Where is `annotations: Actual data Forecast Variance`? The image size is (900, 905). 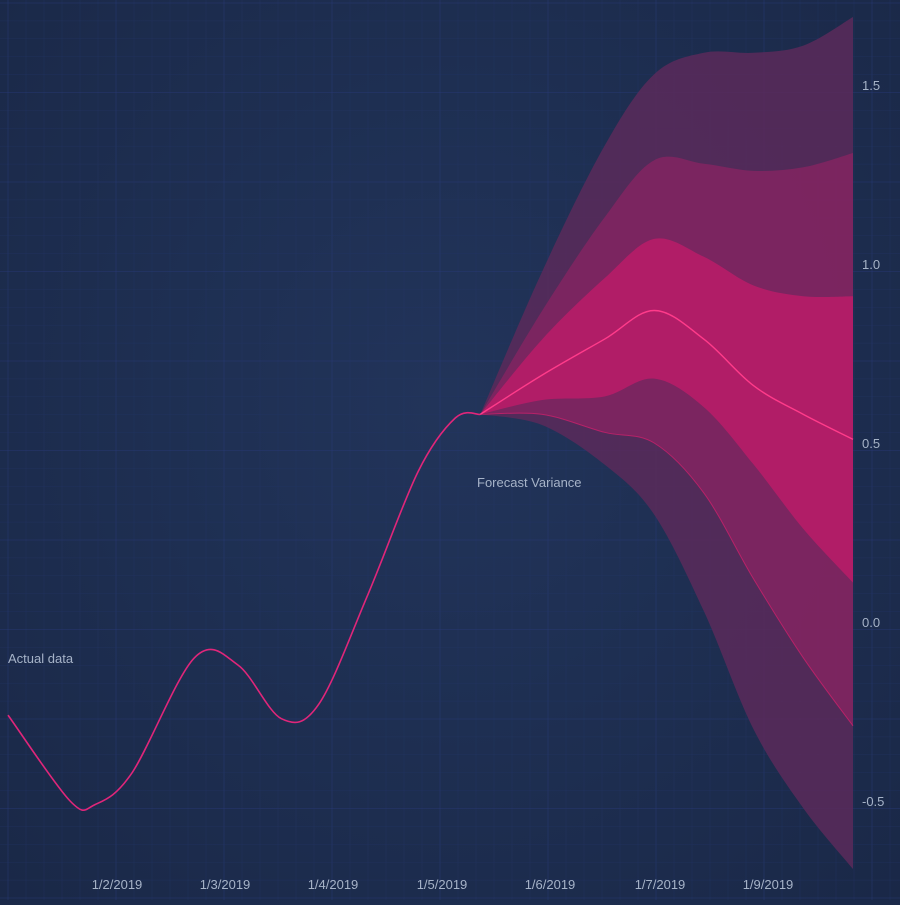
annotations: Actual data Forecast Variance is located at coordinates (295, 570).